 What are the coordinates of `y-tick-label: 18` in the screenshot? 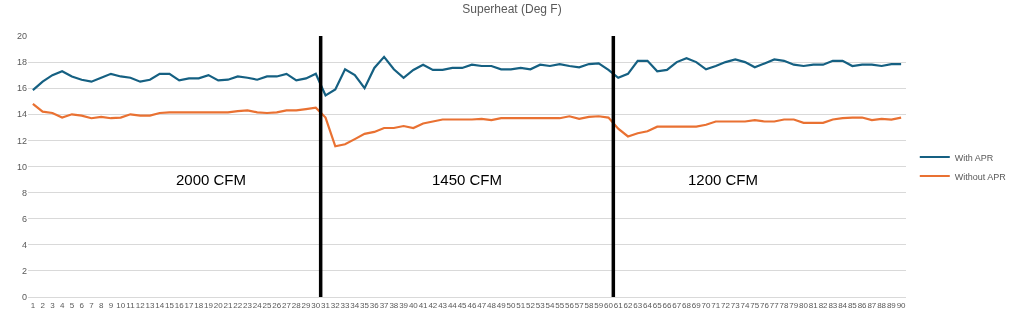 It's located at (21, 62).